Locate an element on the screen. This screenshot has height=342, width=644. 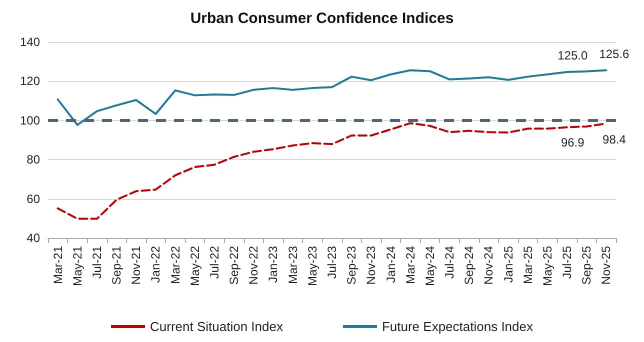
x-tick-label: Mar-21 is located at coordinates (57, 265).